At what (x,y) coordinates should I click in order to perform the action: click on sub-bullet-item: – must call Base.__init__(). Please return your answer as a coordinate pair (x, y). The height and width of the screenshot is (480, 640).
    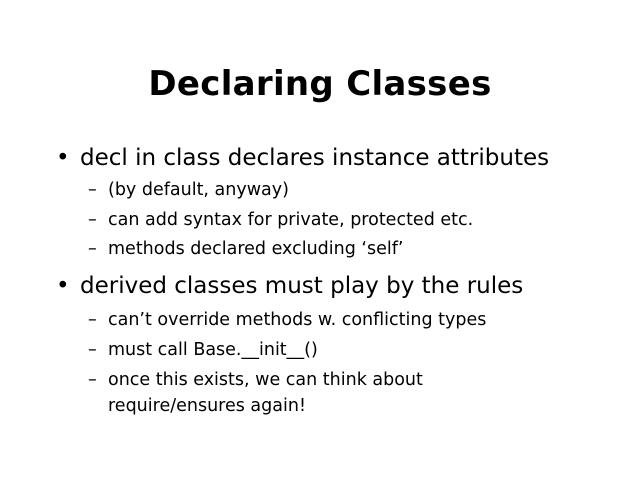
    Looking at the image, I should click on (203, 350).